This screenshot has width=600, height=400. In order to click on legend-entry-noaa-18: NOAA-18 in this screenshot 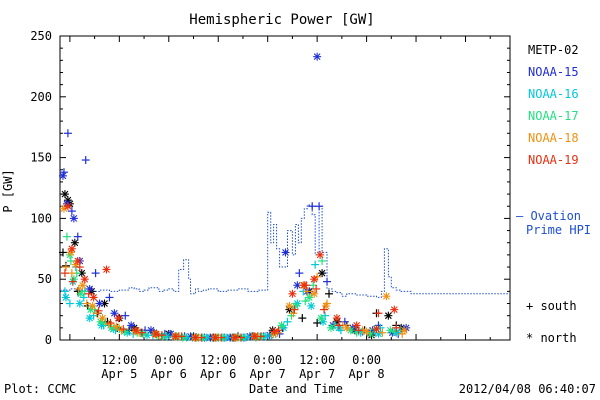, I will do `click(553, 138)`.